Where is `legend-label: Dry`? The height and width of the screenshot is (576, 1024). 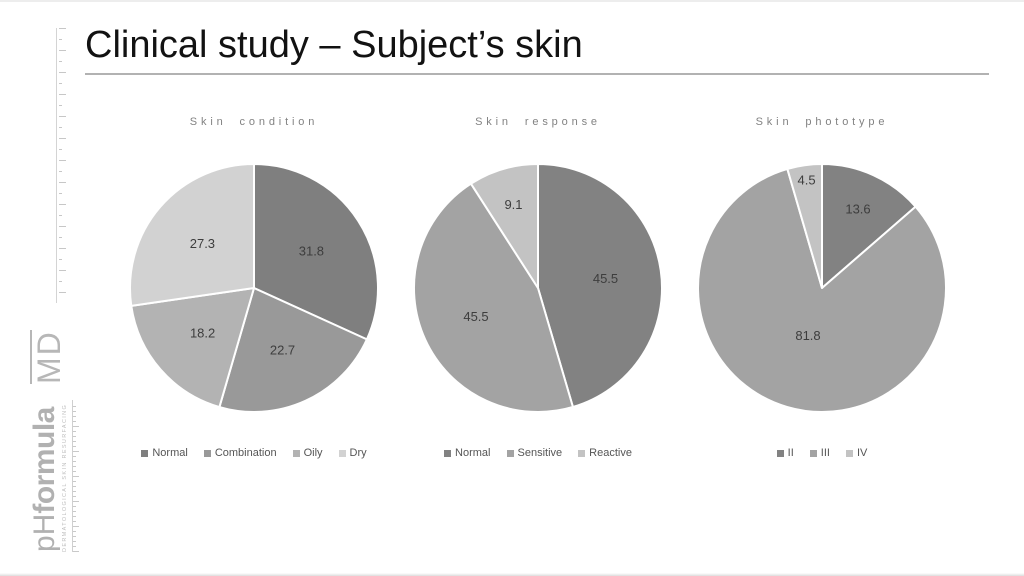
legend-label: Dry is located at coordinates (358, 453).